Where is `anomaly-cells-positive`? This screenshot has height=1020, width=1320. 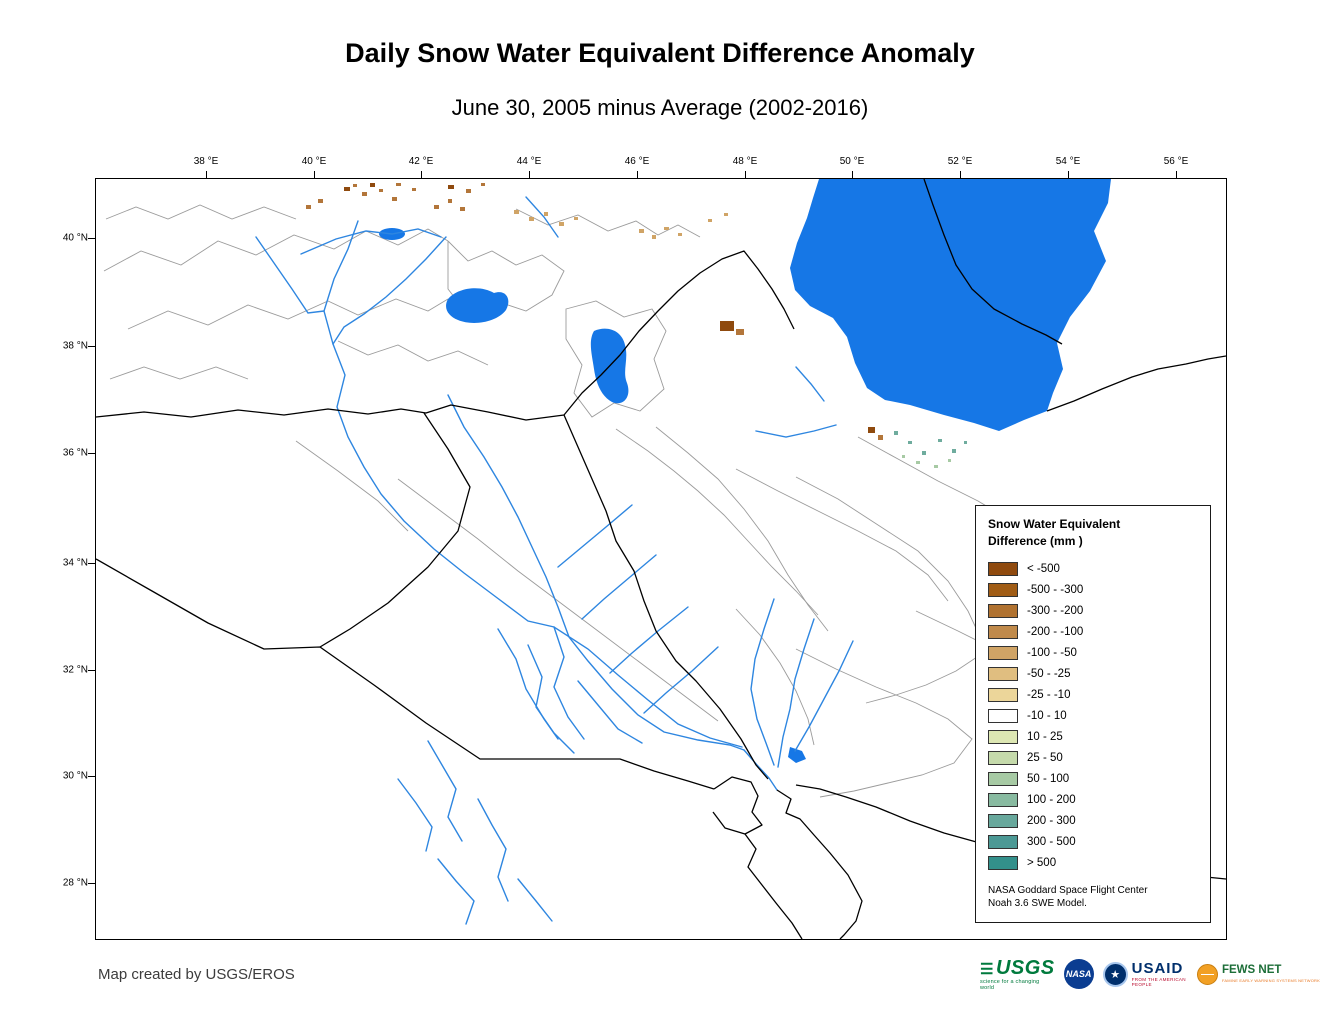
anomaly-cells-positive is located at coordinates (930, 449).